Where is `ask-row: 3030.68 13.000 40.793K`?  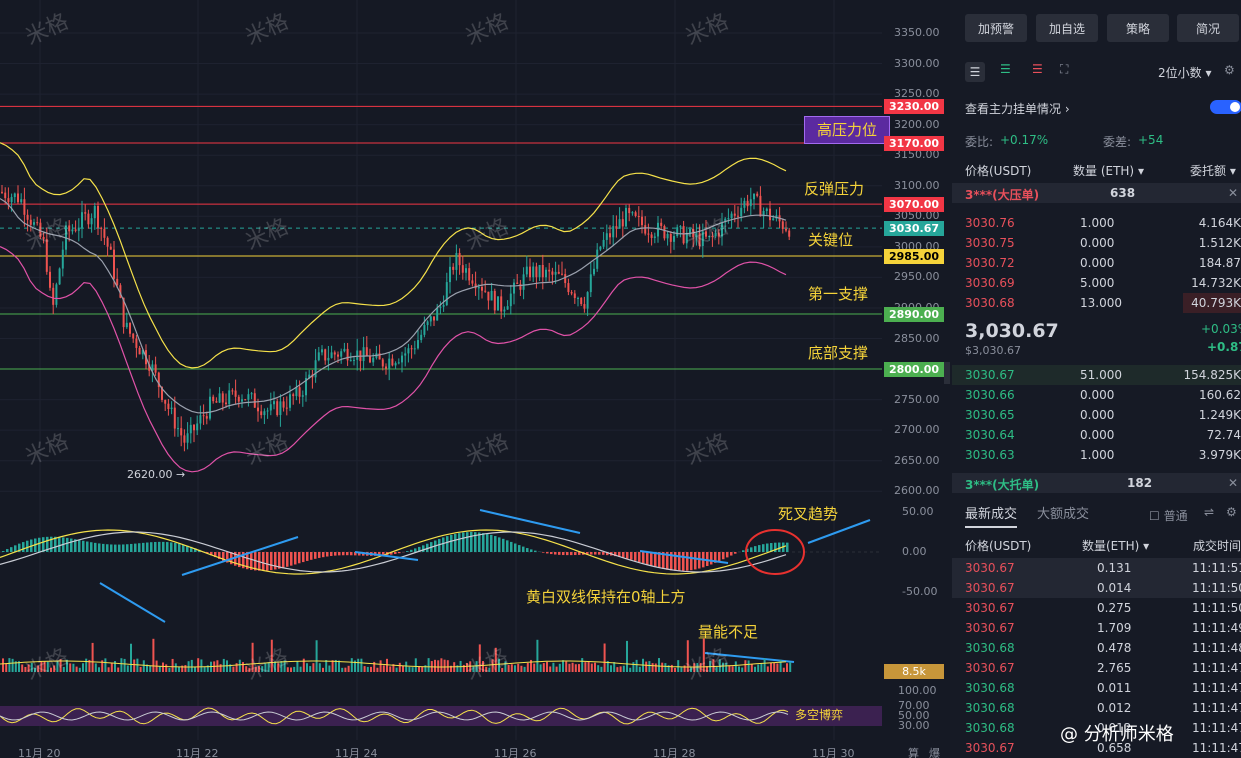
ask-row: 3030.68 13.000 40.793K is located at coordinates (1096, 303).